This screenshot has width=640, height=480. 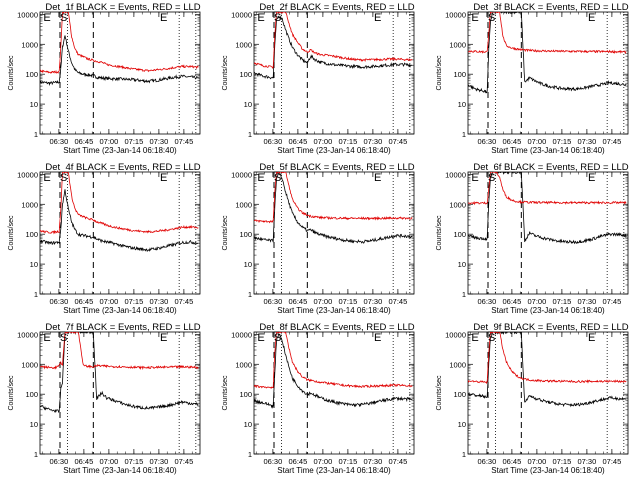 I want to click on panel-title: Det_8f BLACK = Events, RED = LLD, so click(x=336, y=327).